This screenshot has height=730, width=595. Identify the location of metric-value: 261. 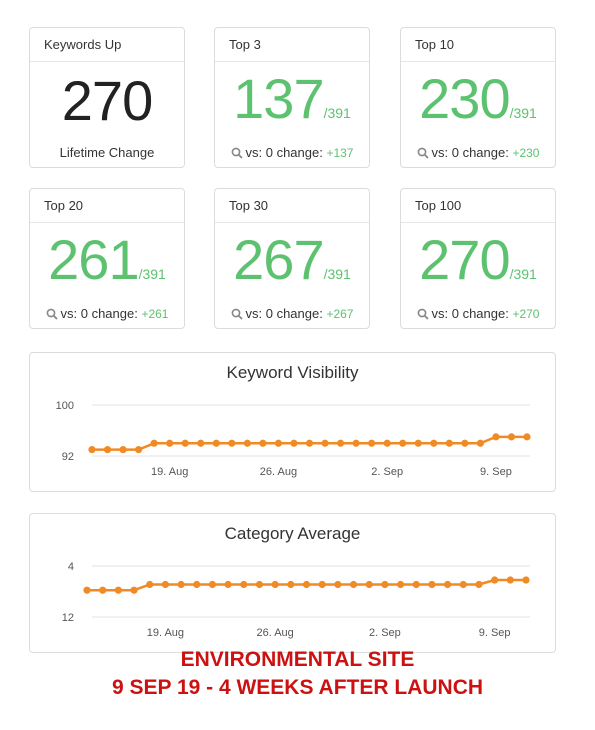
(93, 259).